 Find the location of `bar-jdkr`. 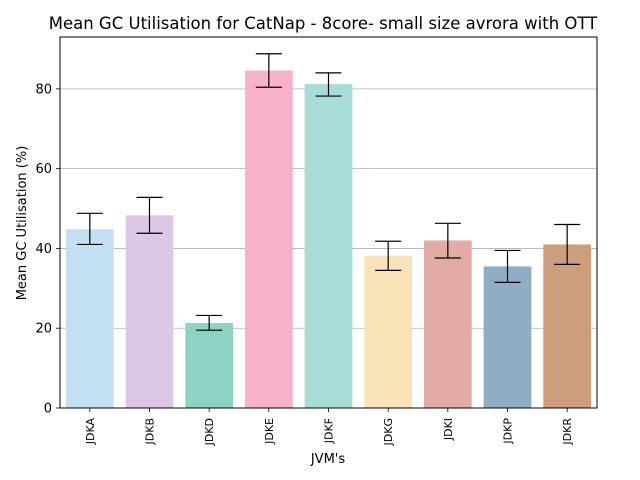

bar-jdkr is located at coordinates (567, 326).